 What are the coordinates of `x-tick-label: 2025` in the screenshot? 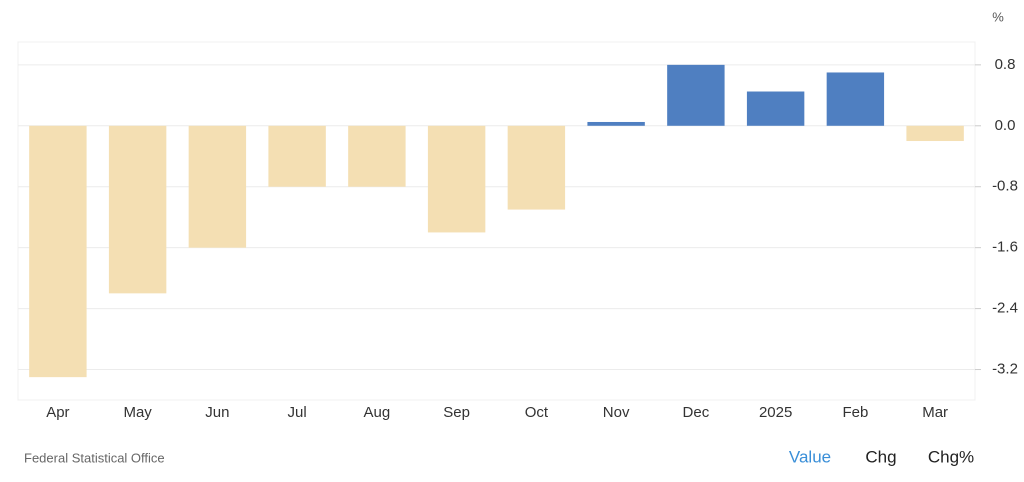 It's located at (775, 412).